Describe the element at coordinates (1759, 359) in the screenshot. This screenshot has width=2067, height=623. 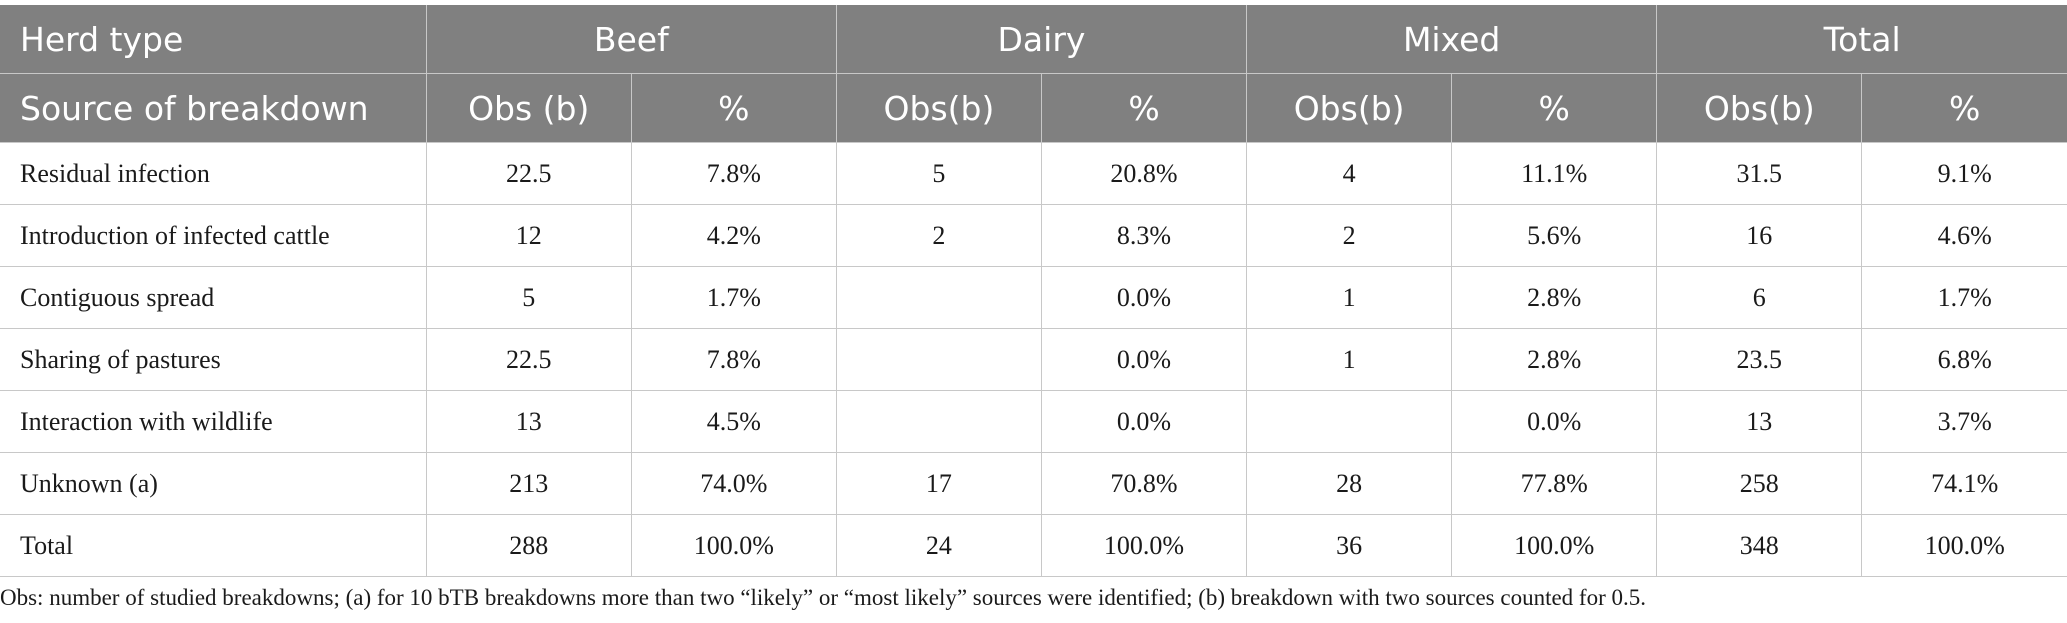
I see `table-cell: 23.5` at that location.